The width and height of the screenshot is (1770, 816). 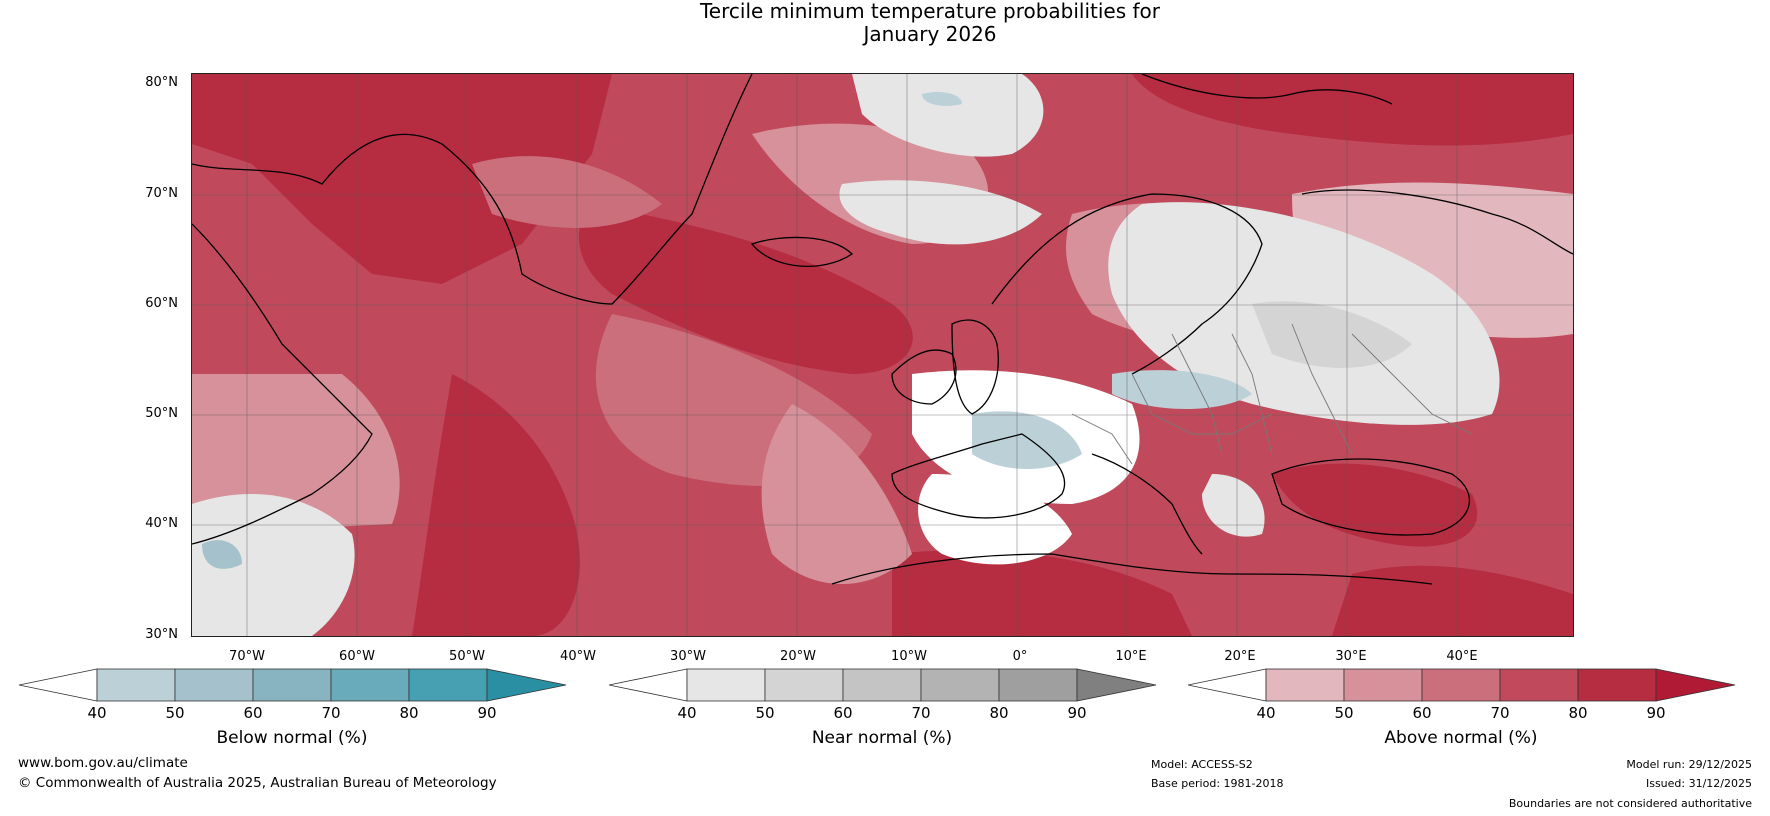 What do you see at coordinates (798, 656) in the screenshot?
I see `lon-tick-20w: 20°W` at bounding box center [798, 656].